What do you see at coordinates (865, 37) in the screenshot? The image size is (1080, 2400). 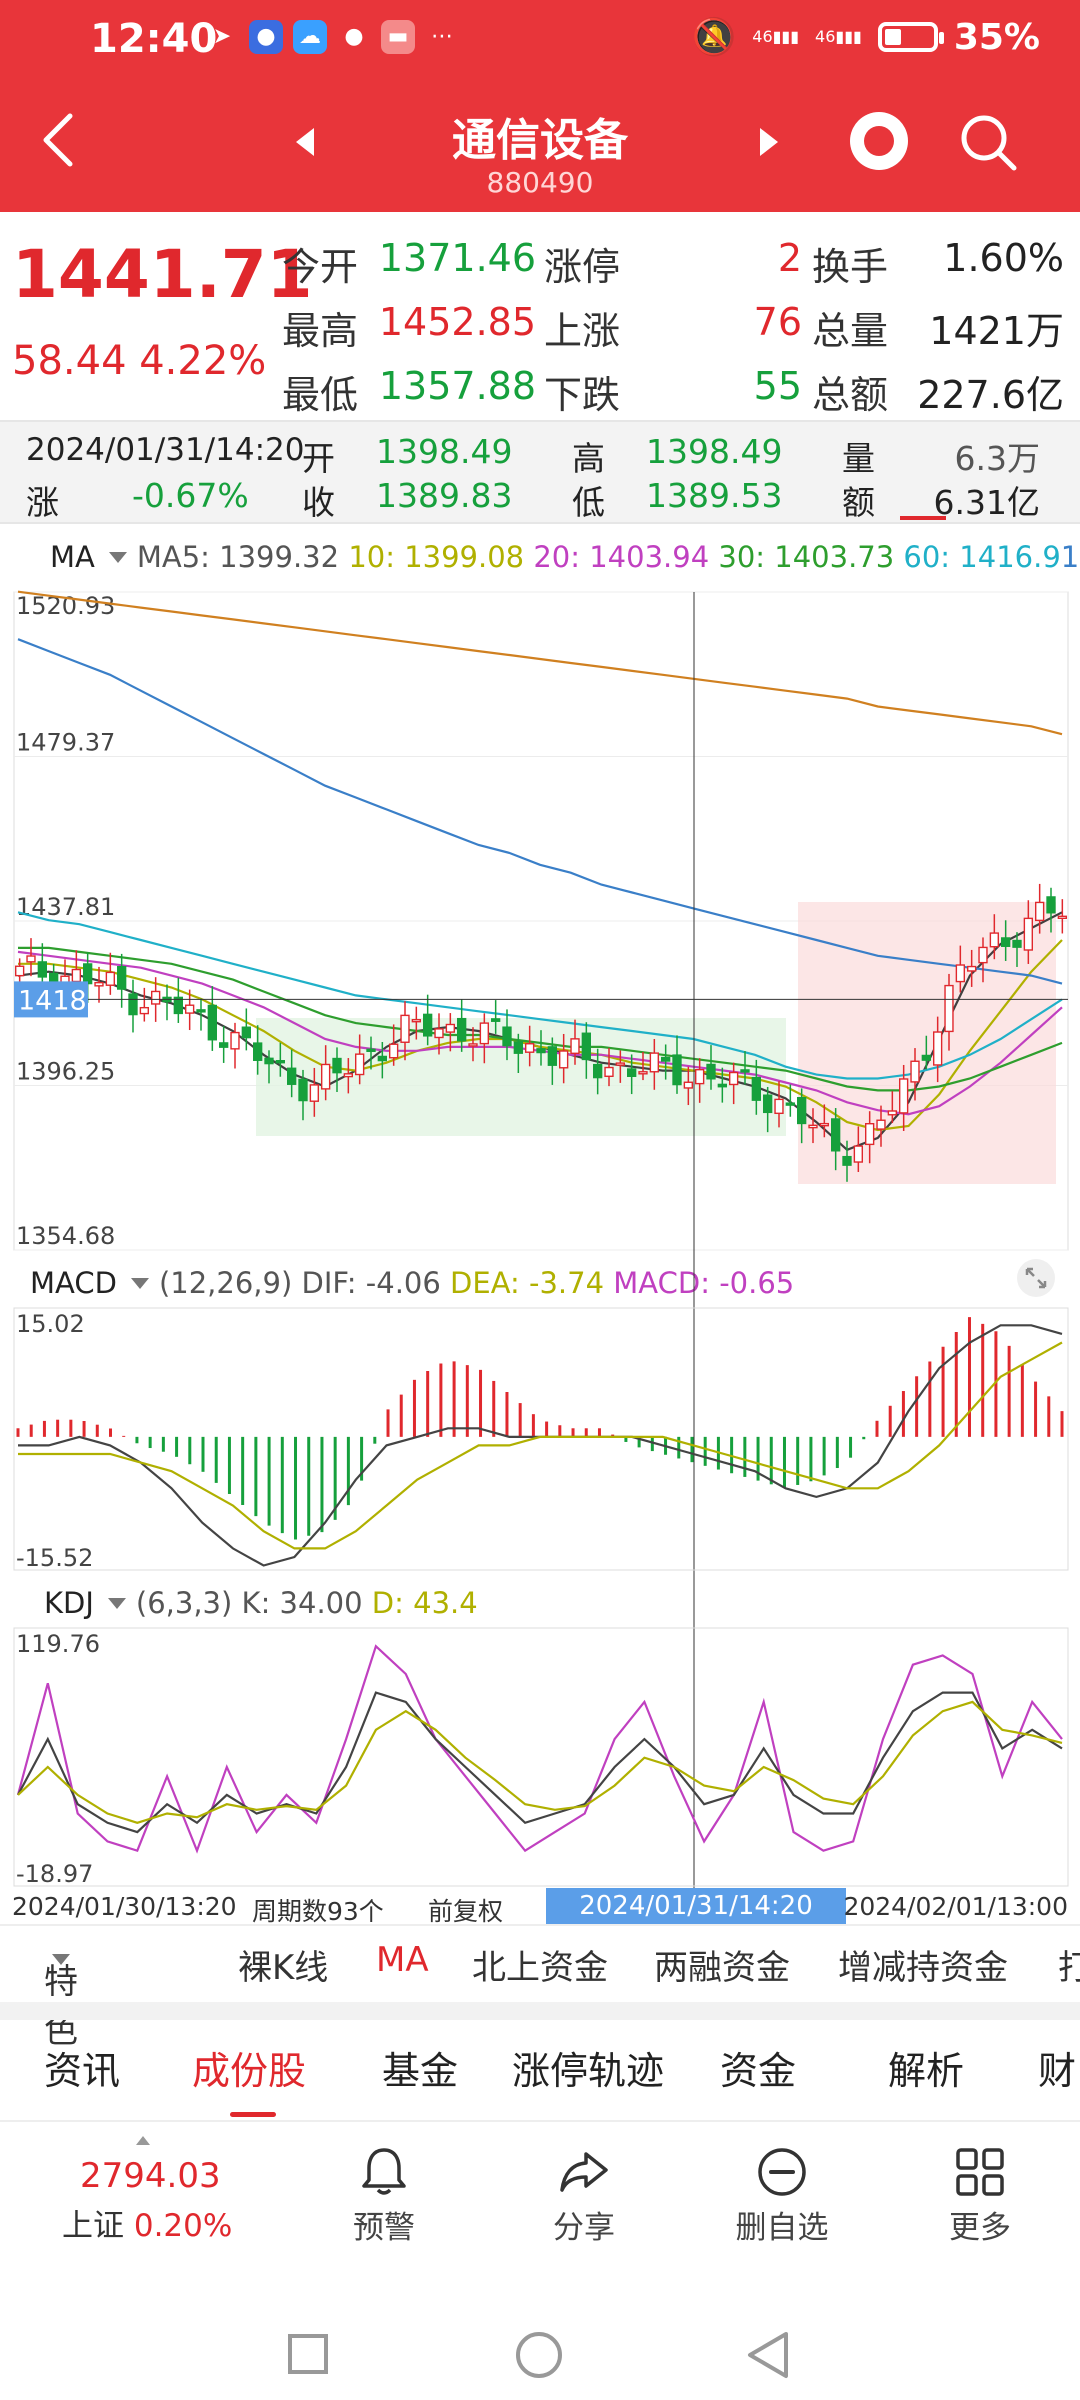 I see `status-right: 🔕 46▮▮▮ 46▮▮▮ 35%` at bounding box center [865, 37].